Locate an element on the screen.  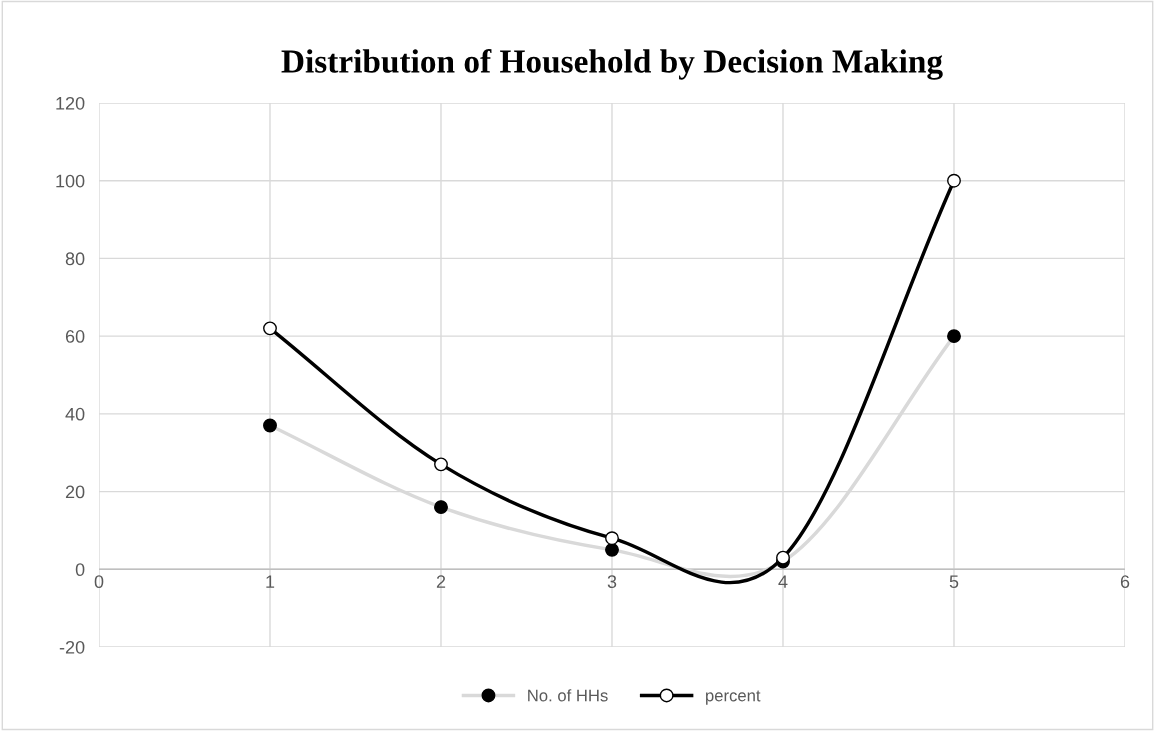
y-tick-label: 20 is located at coordinates (75, 492).